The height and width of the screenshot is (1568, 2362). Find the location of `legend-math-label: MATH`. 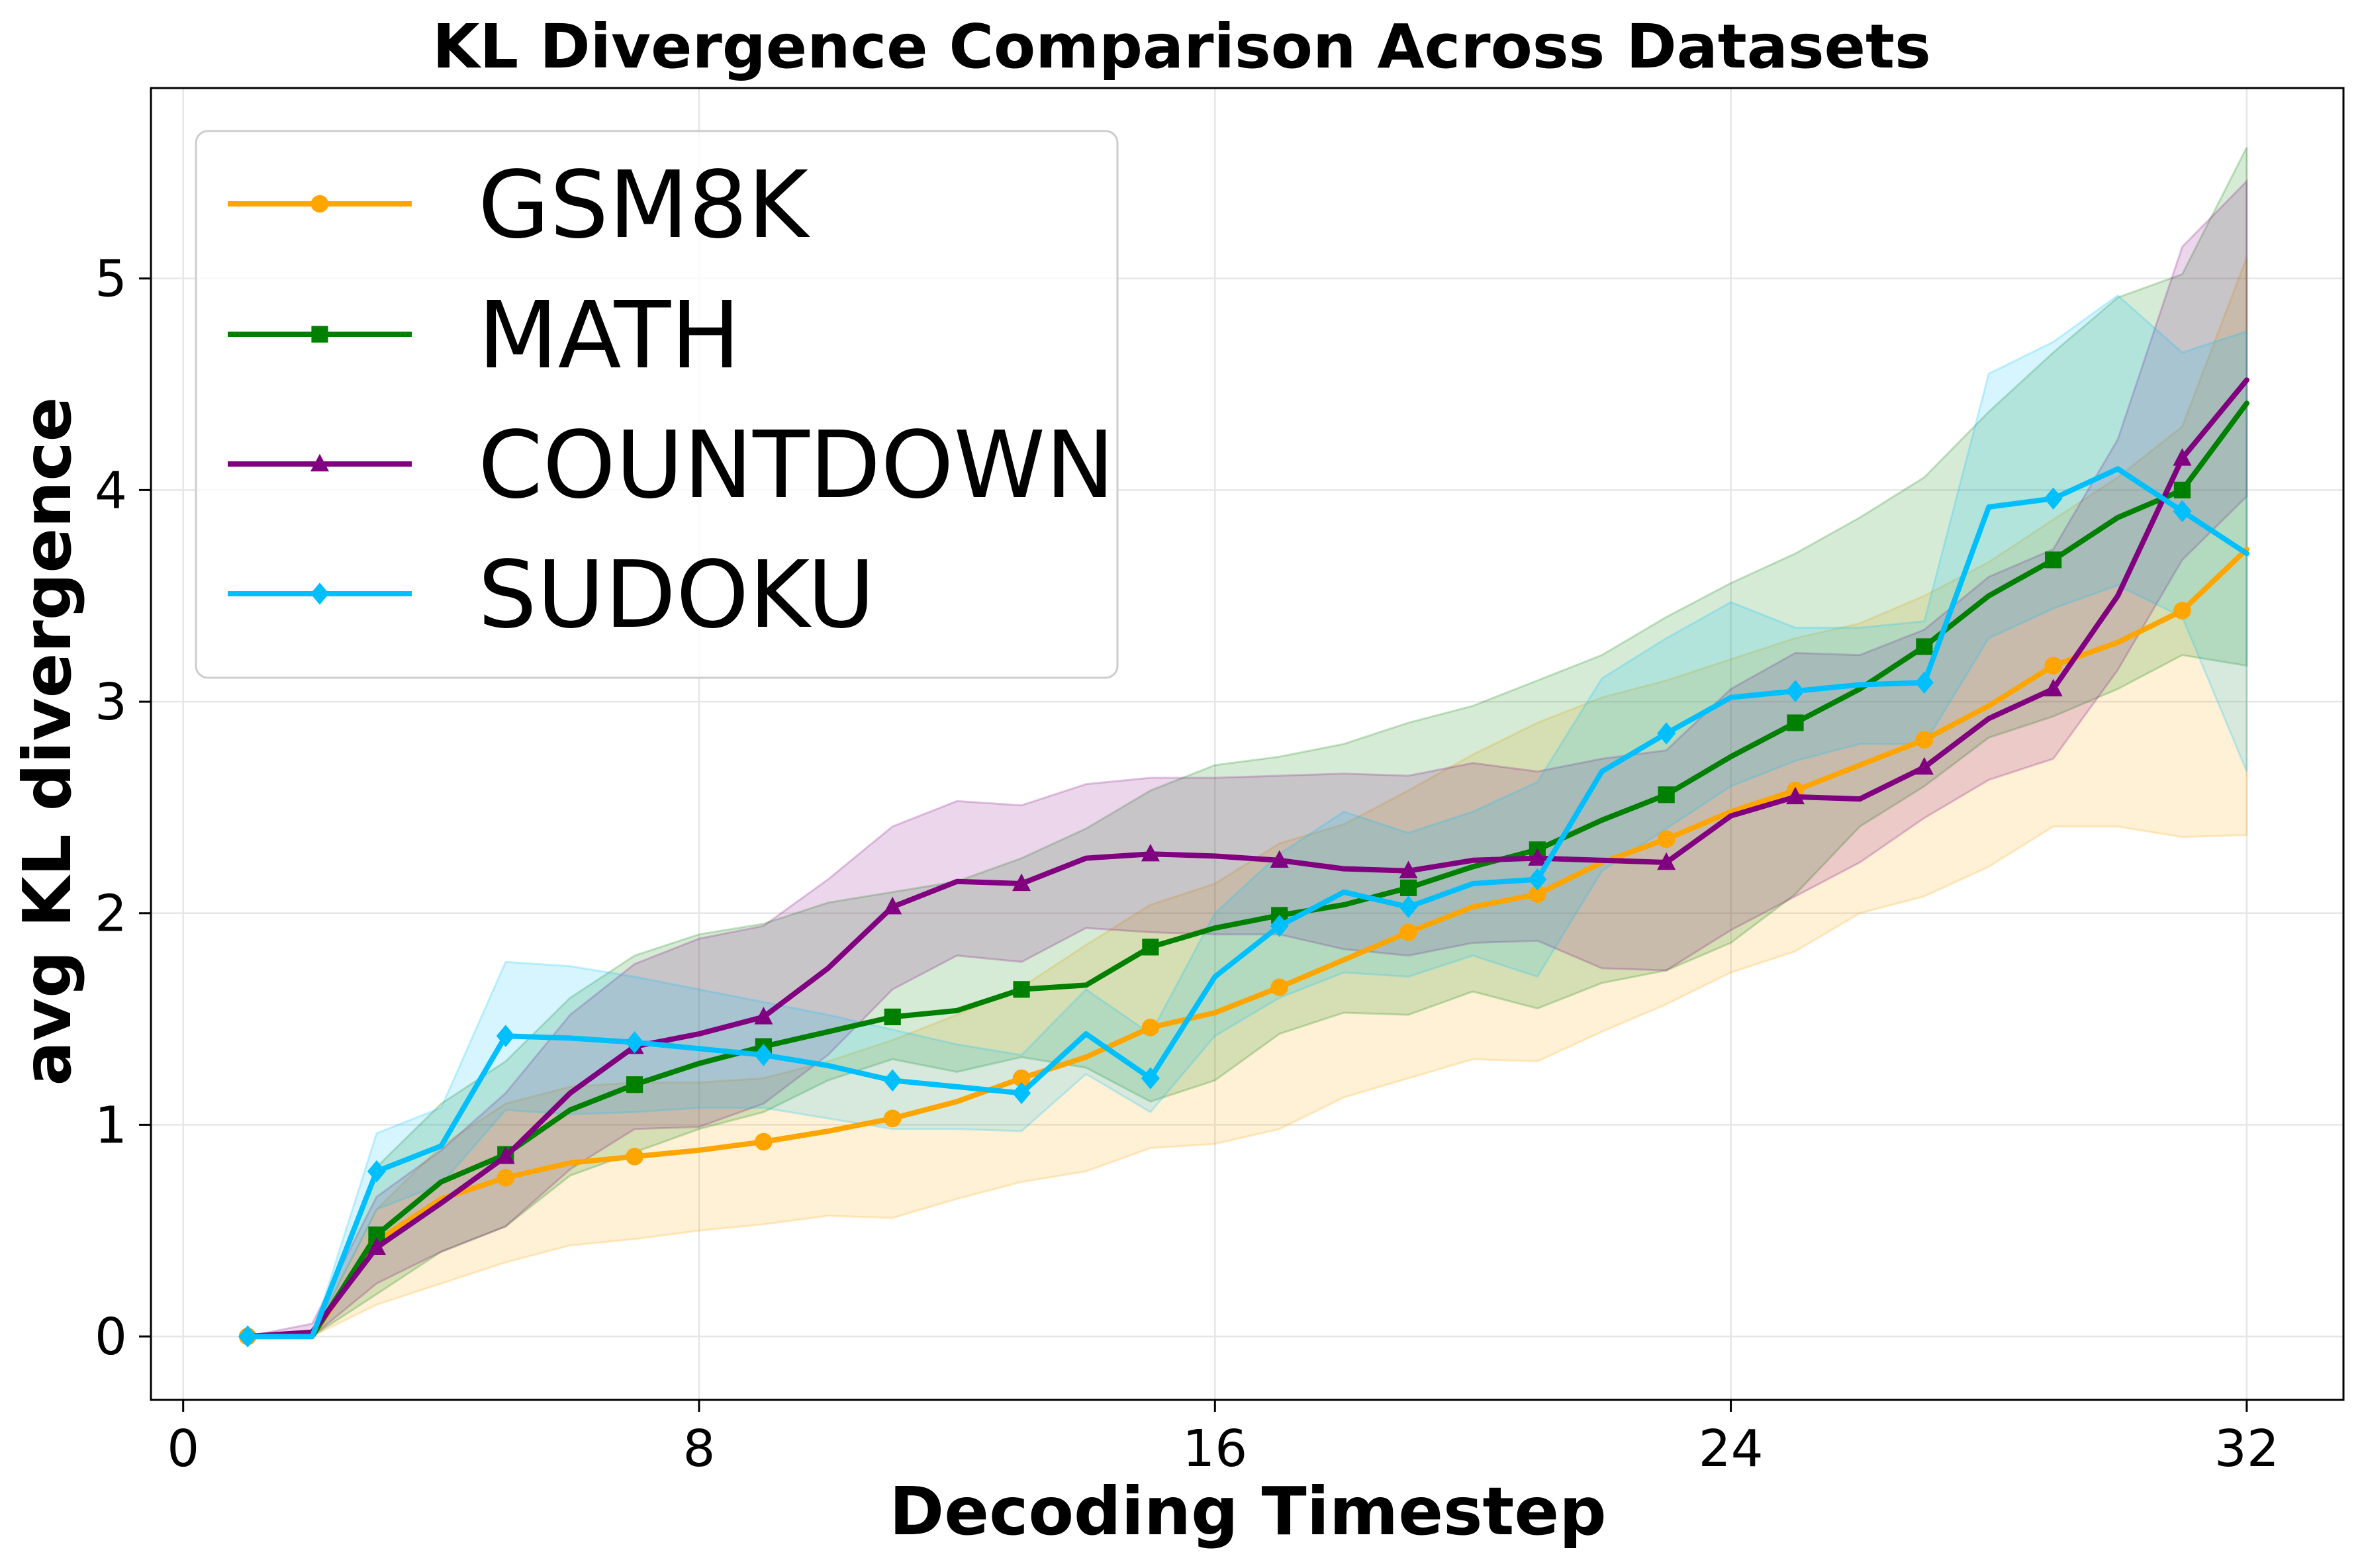

legend-math-label: MATH is located at coordinates (609, 336).